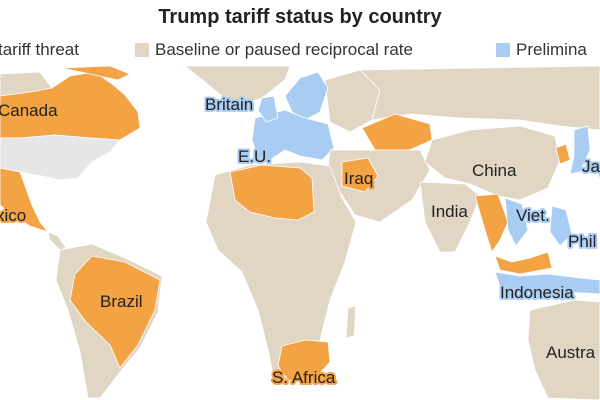  What do you see at coordinates (523, 263) in the screenshot?
I see `region-malaysia` at bounding box center [523, 263].